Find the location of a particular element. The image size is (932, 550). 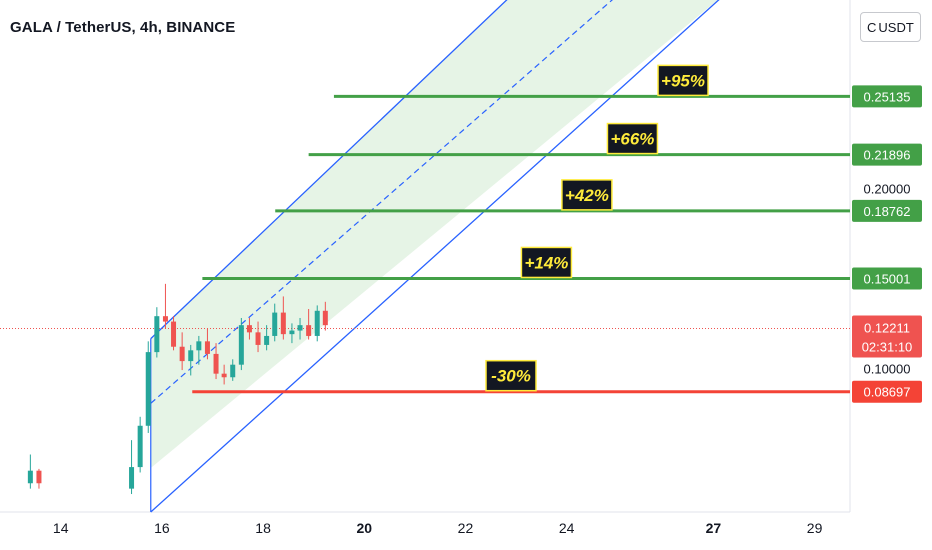

price-tag-target: 0.15001 is located at coordinates (887, 278).